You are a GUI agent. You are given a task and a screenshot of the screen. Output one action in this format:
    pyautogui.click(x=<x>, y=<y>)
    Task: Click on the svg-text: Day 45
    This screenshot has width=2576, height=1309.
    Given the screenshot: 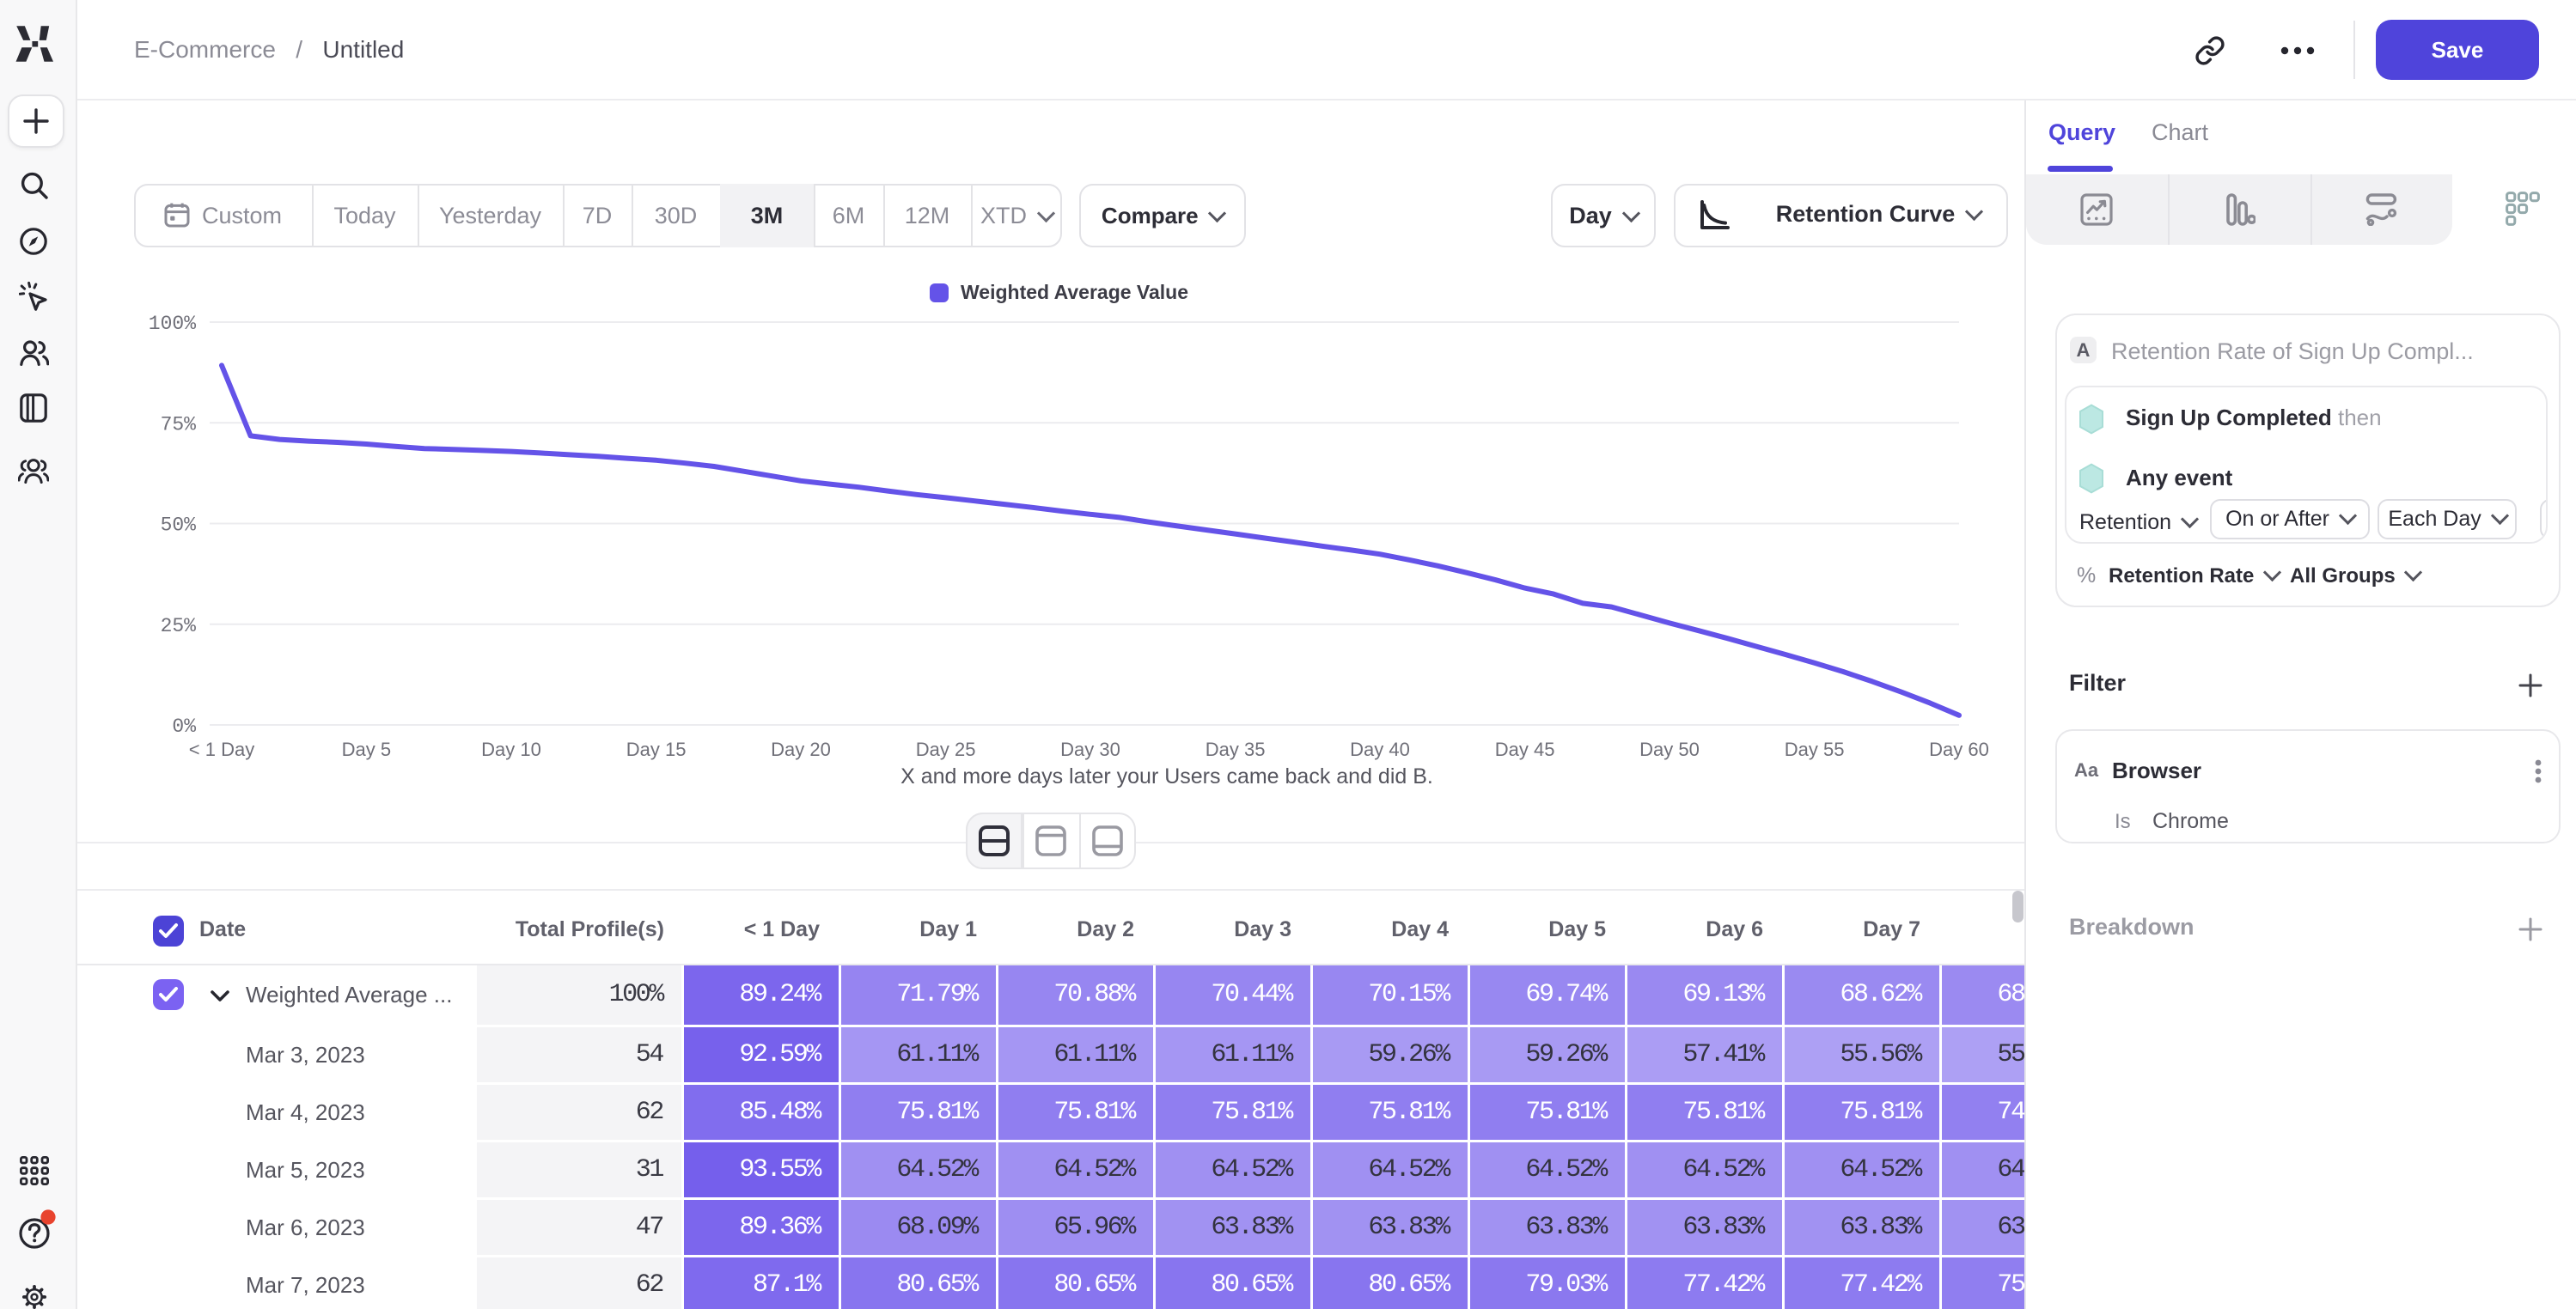 What is the action you would take?
    pyautogui.click(x=1525, y=749)
    